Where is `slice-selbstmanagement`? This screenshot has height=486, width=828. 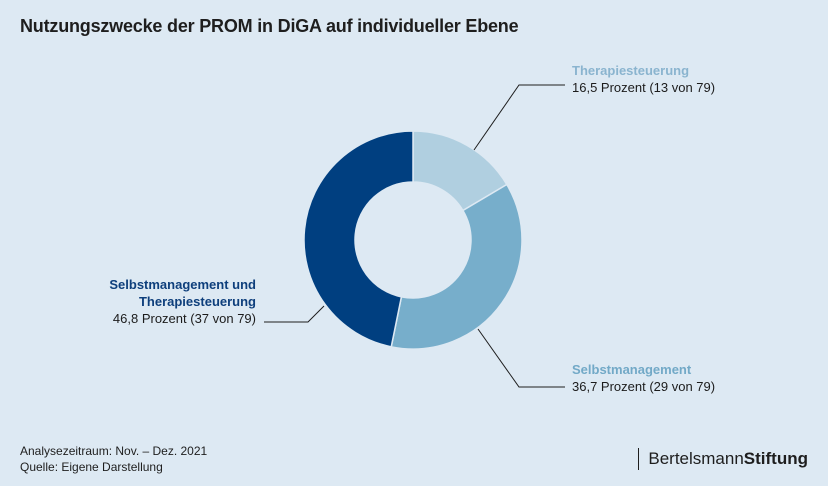
slice-selbstmanagement is located at coordinates (456, 266).